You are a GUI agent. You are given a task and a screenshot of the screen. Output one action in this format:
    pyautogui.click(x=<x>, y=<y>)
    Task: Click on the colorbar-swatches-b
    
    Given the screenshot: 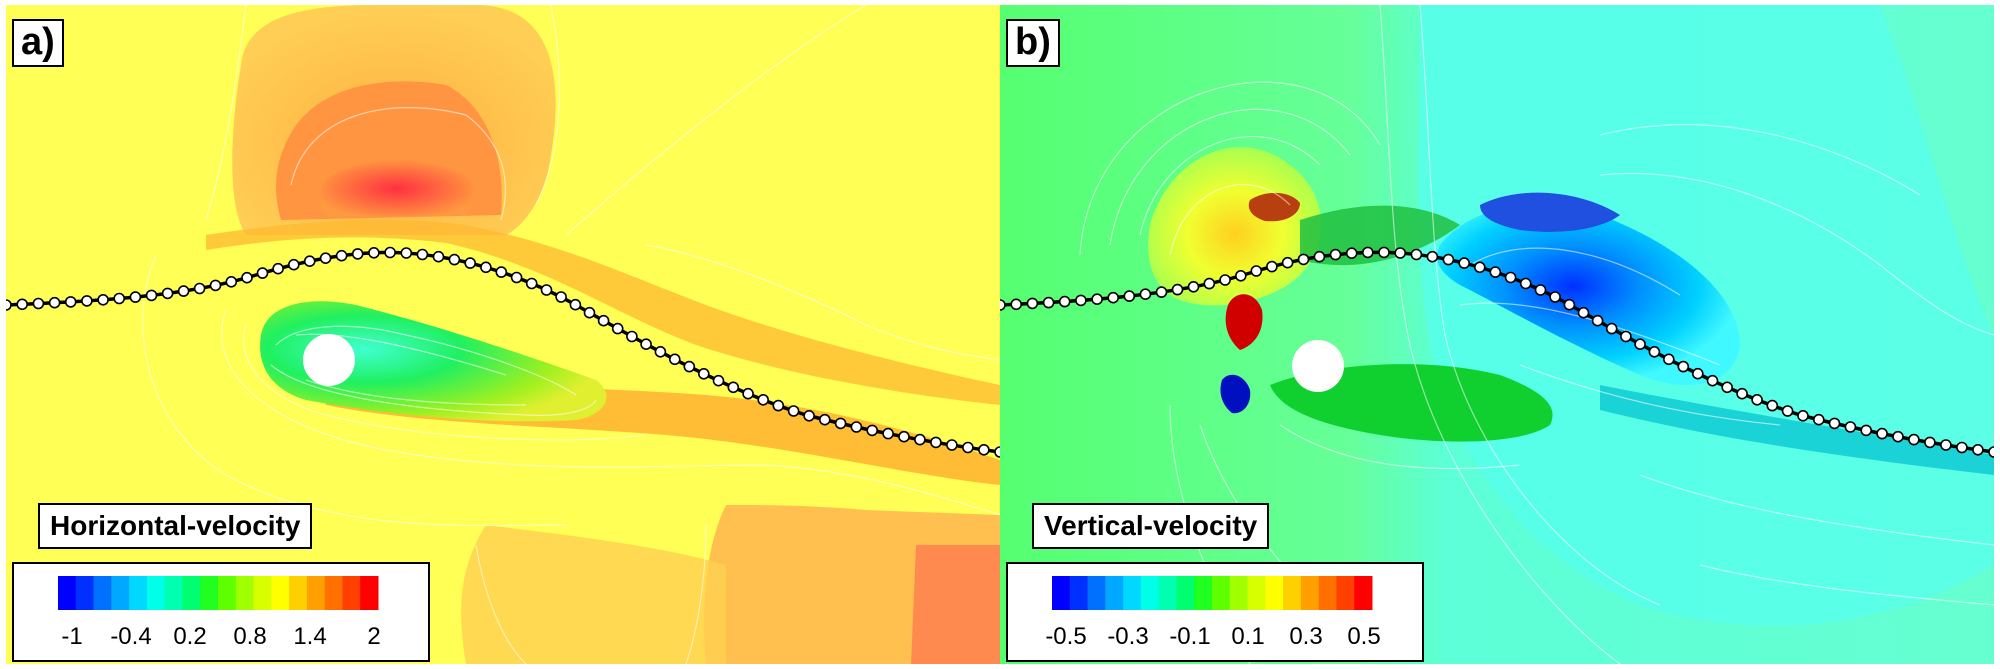 What is the action you would take?
    pyautogui.click(x=1212, y=593)
    